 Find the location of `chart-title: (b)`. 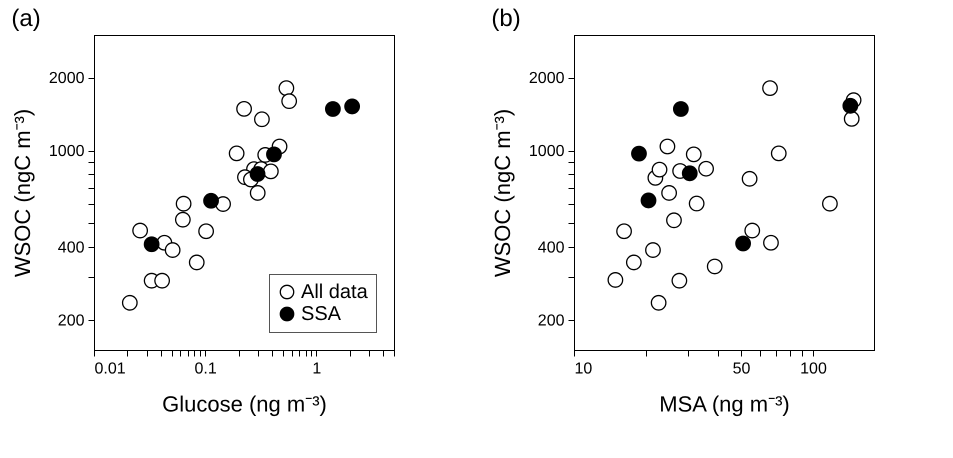

chart-title: (b) is located at coordinates (506, 18).